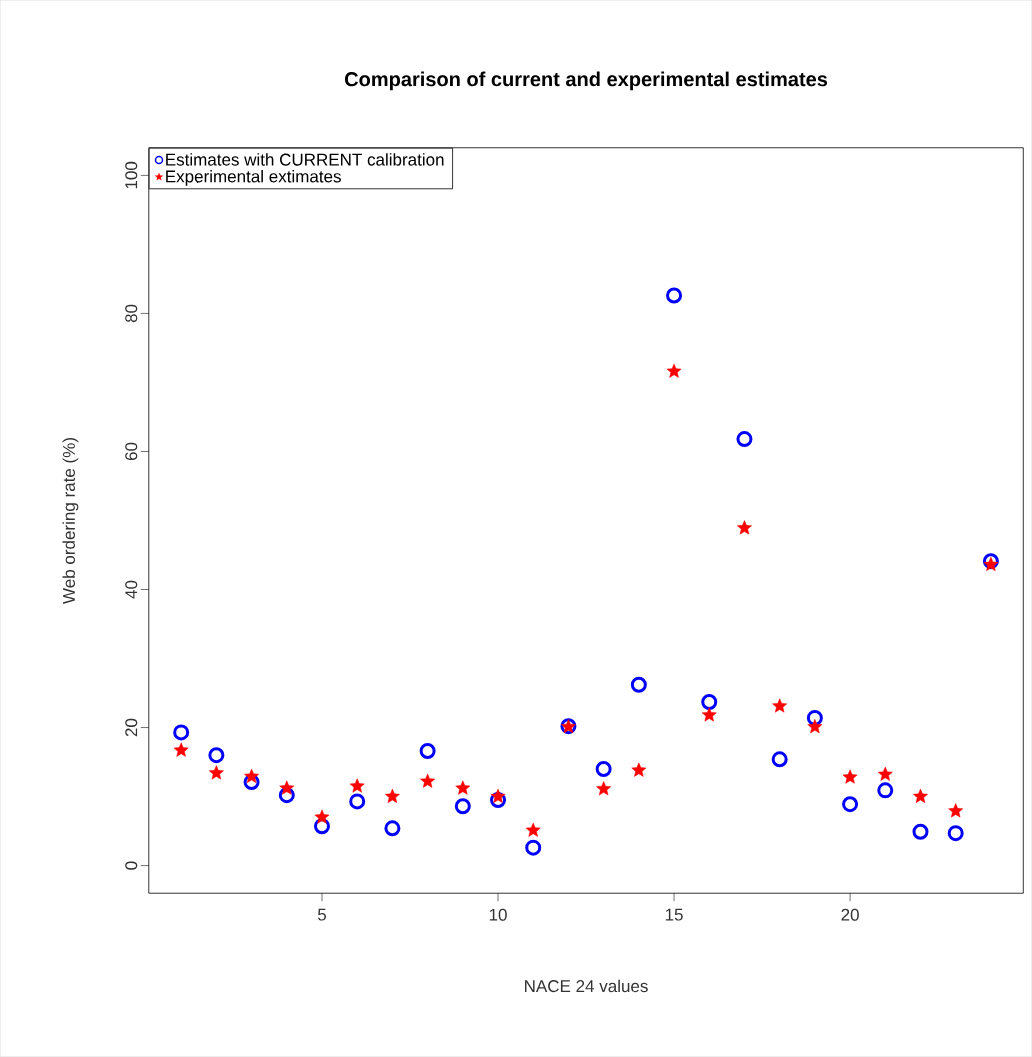 The height and width of the screenshot is (1057, 1032). What do you see at coordinates (131, 451) in the screenshot?
I see `y-tick-label: 60` at bounding box center [131, 451].